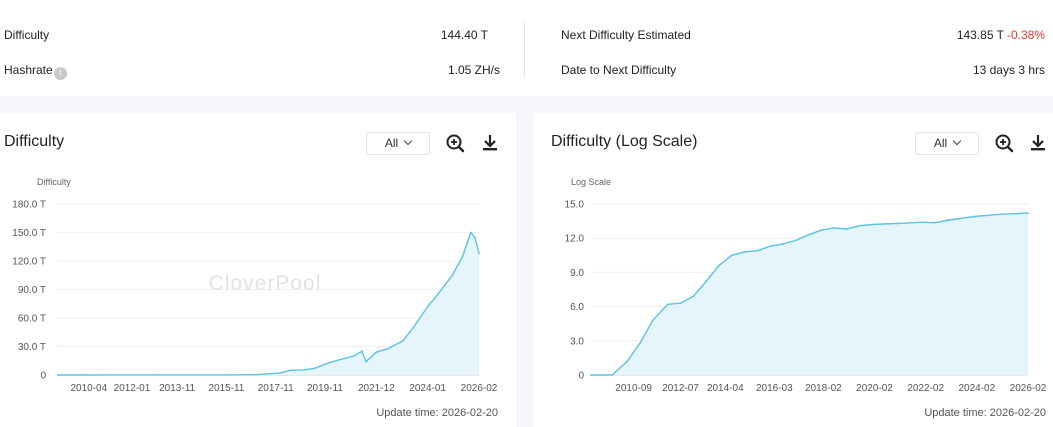 The image size is (1053, 427). I want to click on x-tick-label: 2015-11, so click(226, 388).